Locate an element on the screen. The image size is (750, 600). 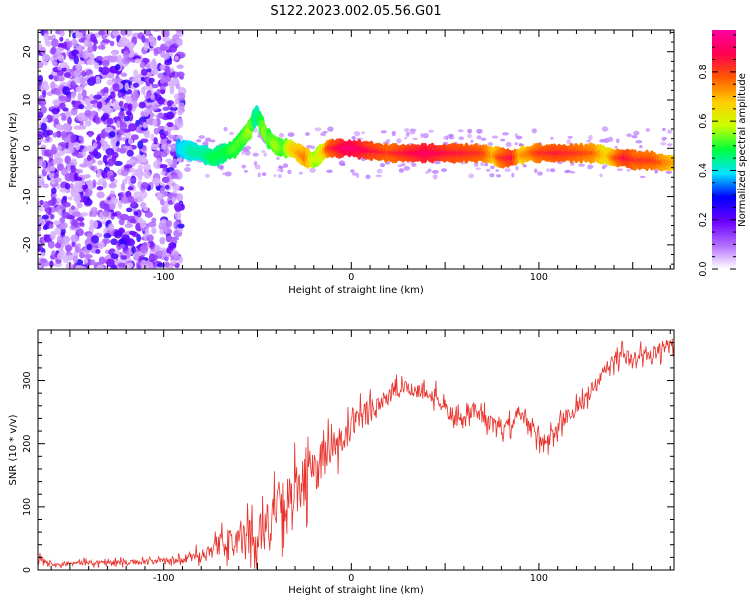
tick-label: 0.6 is located at coordinates (703, 121).